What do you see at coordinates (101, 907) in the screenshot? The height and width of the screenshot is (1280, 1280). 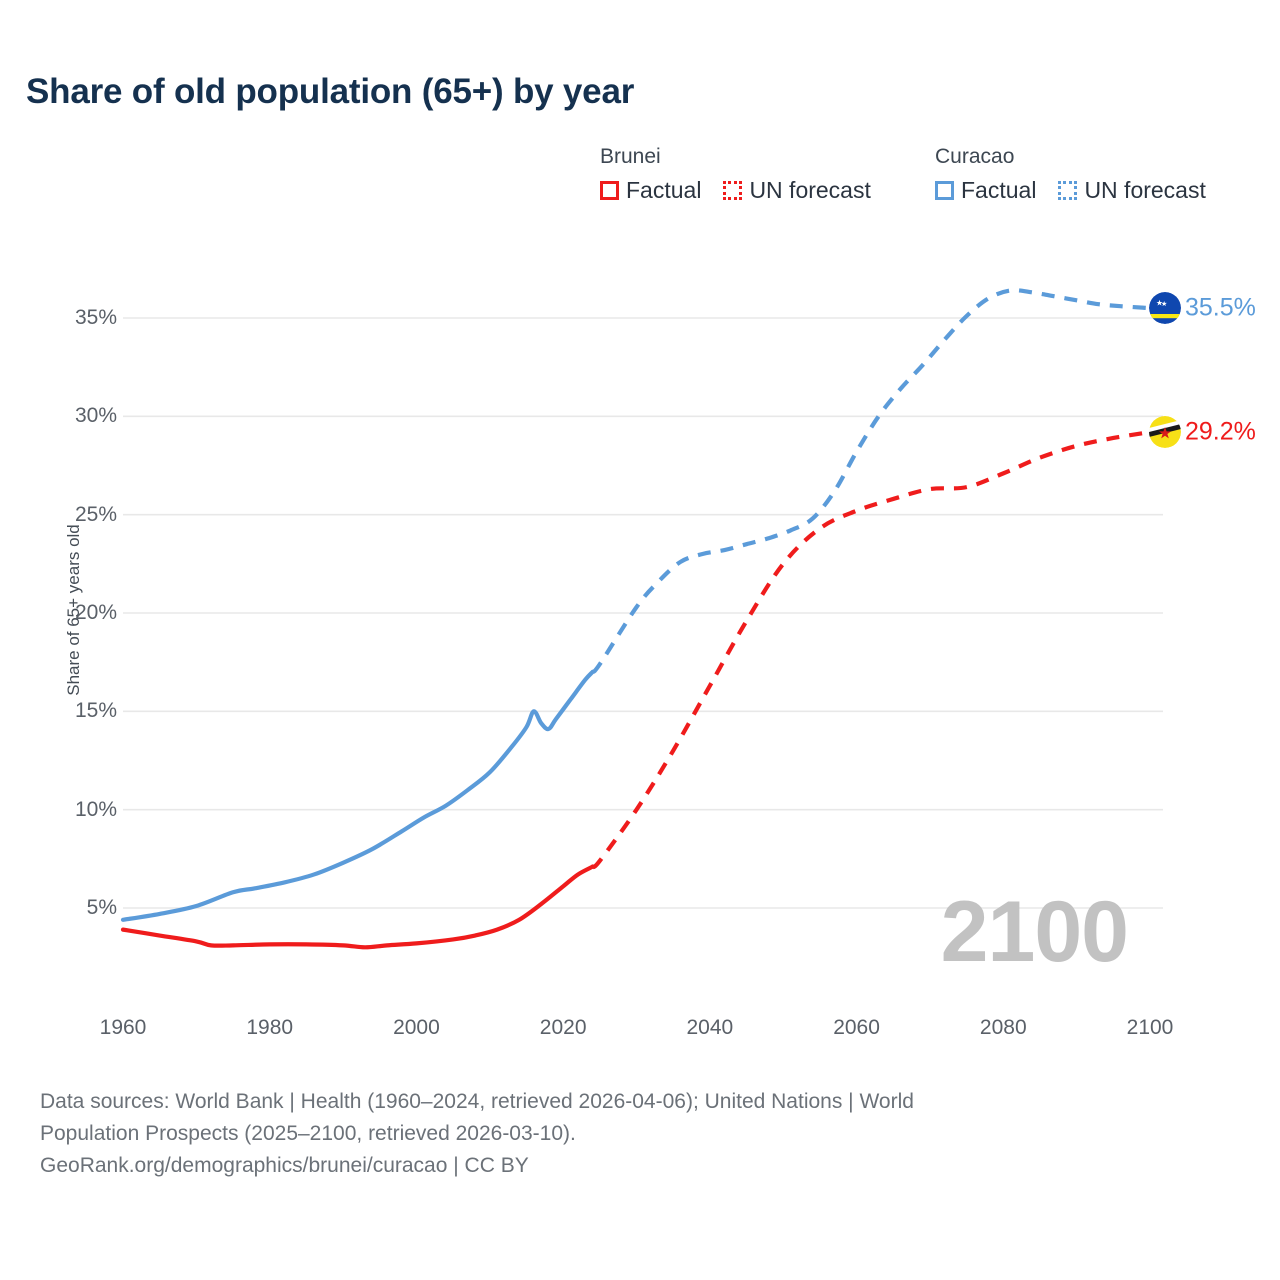 I see `y-axis-tick-label: 5%` at bounding box center [101, 907].